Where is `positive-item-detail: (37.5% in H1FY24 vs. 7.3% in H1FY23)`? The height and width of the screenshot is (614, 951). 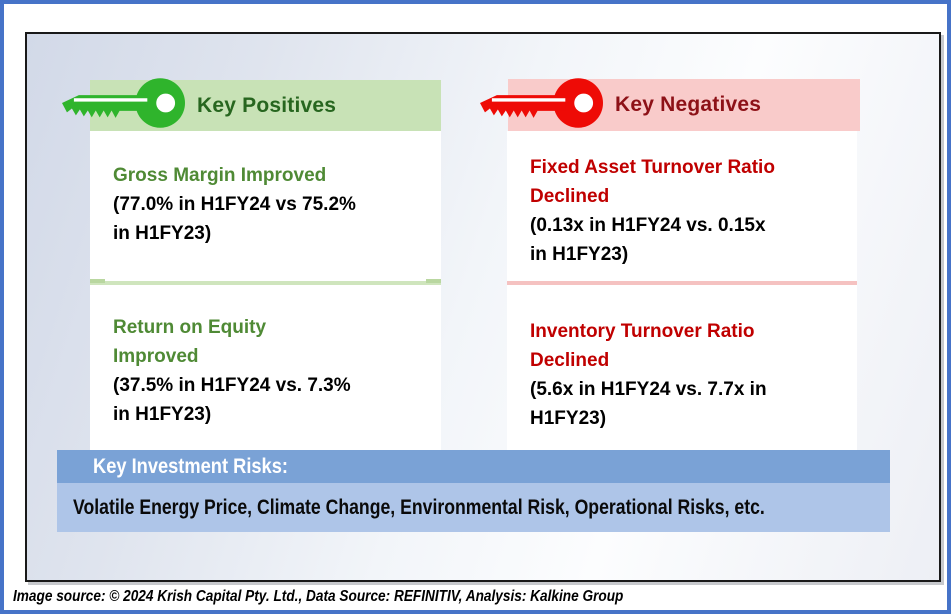 positive-item-detail: (37.5% in H1FY24 vs. 7.3% in H1FY23) is located at coordinates (232, 400).